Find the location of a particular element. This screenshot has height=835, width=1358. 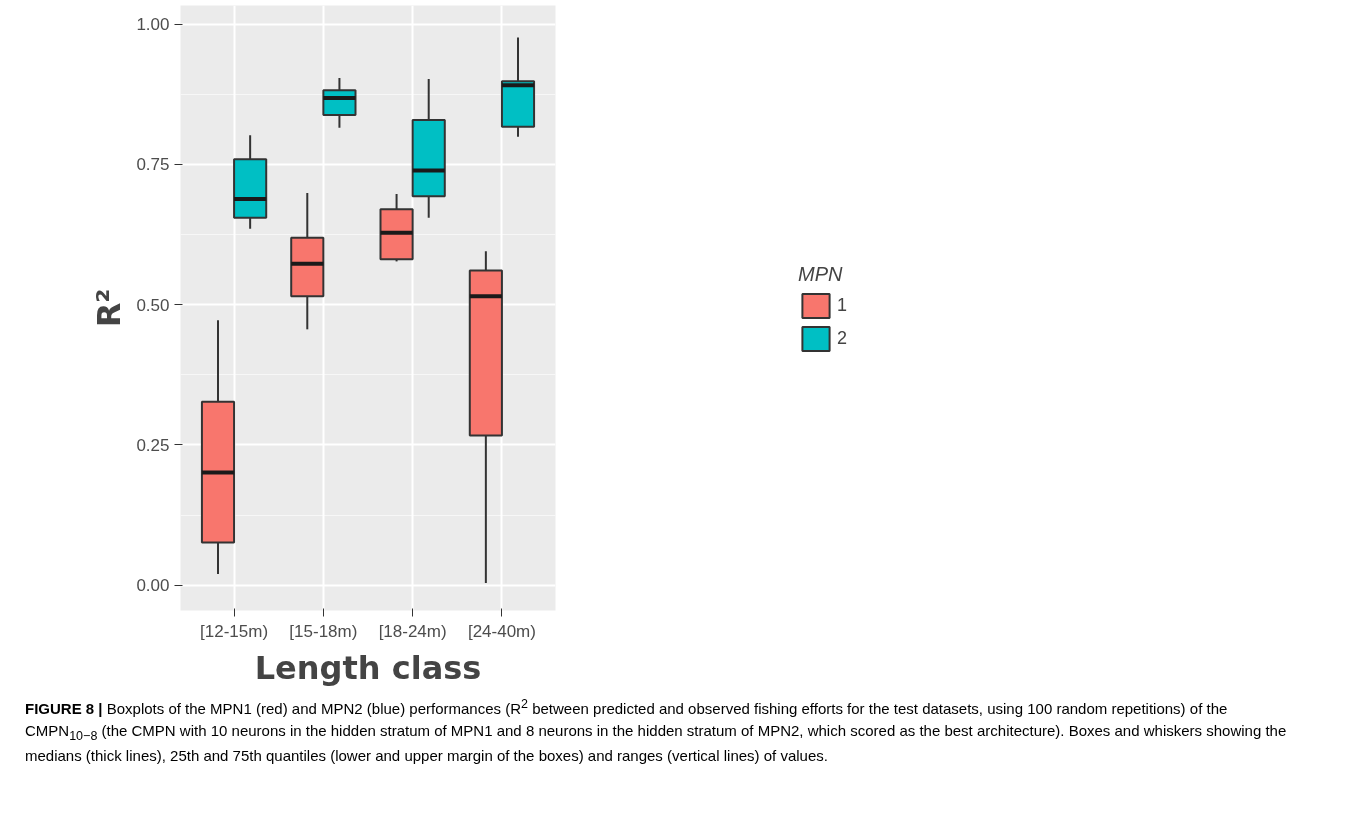

x-tick-label: [24-40m) is located at coordinates (501, 631).